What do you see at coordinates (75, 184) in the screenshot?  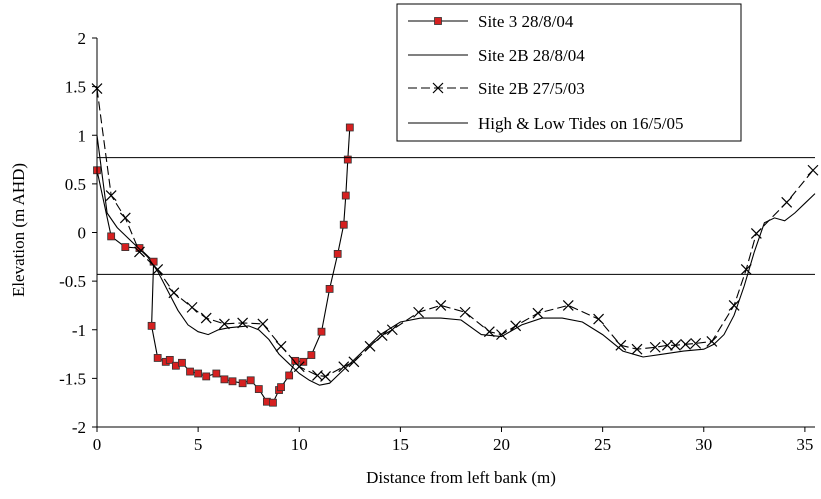 I see `y-tick-label: 0.5` at bounding box center [75, 184].